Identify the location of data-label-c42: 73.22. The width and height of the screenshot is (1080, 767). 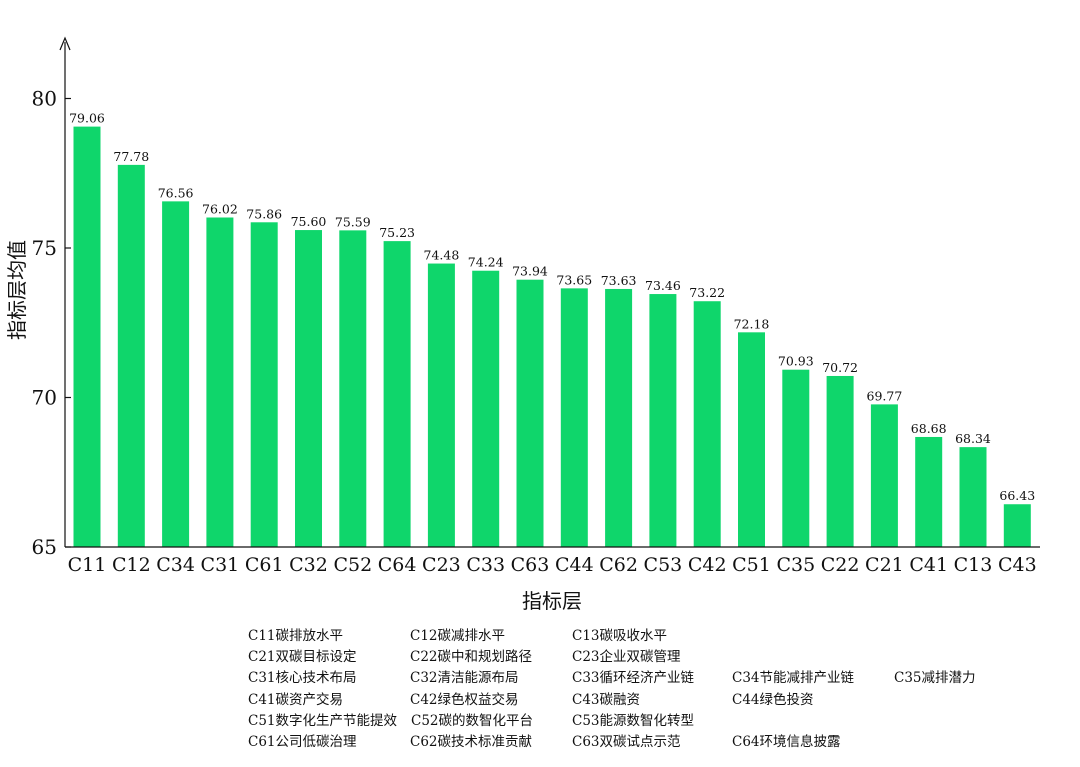
(707, 292).